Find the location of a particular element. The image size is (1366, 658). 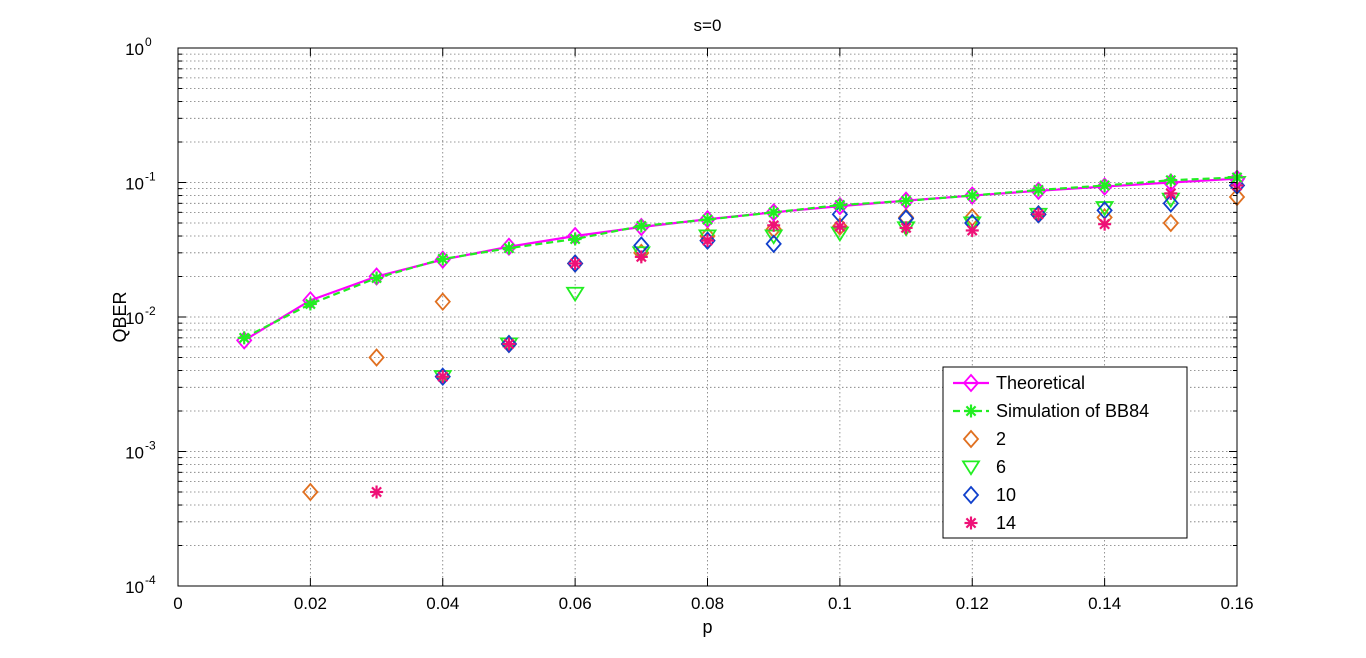

y-tick-label: 10 -2 is located at coordinates (140, 316).